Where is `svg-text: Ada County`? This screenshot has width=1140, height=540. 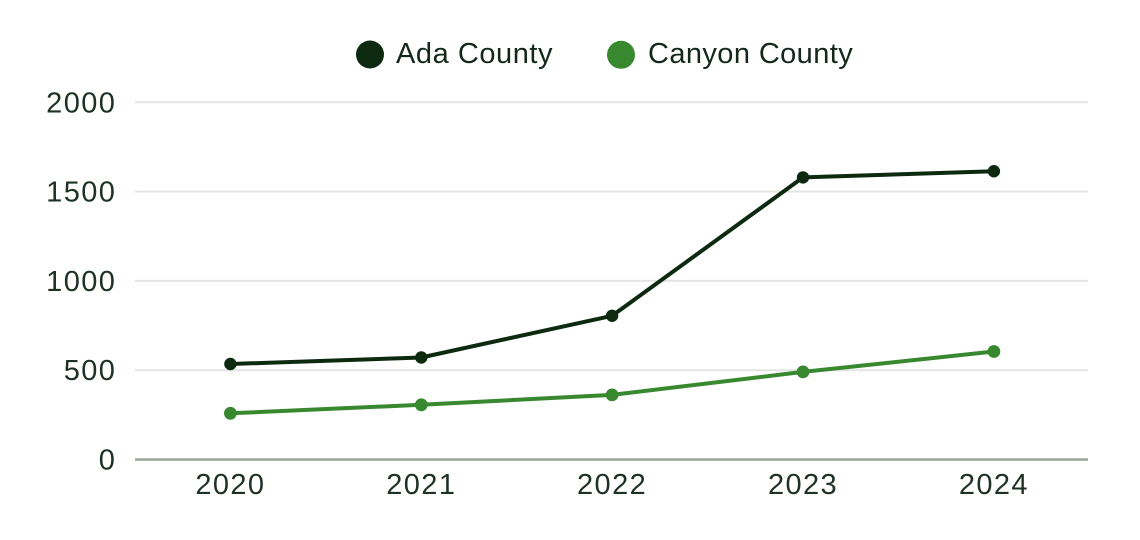 svg-text: Ada County is located at coordinates (474, 54).